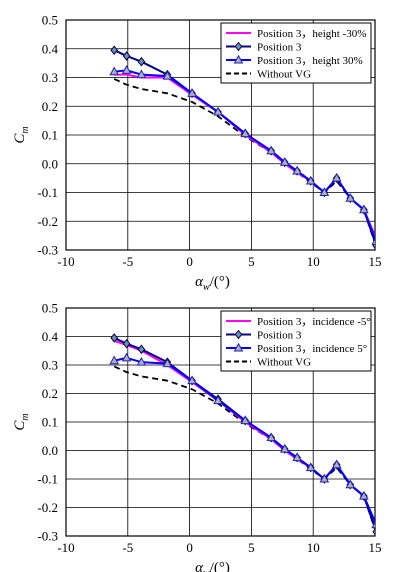  I want to click on x-tick-label: 5, so click(251, 547).